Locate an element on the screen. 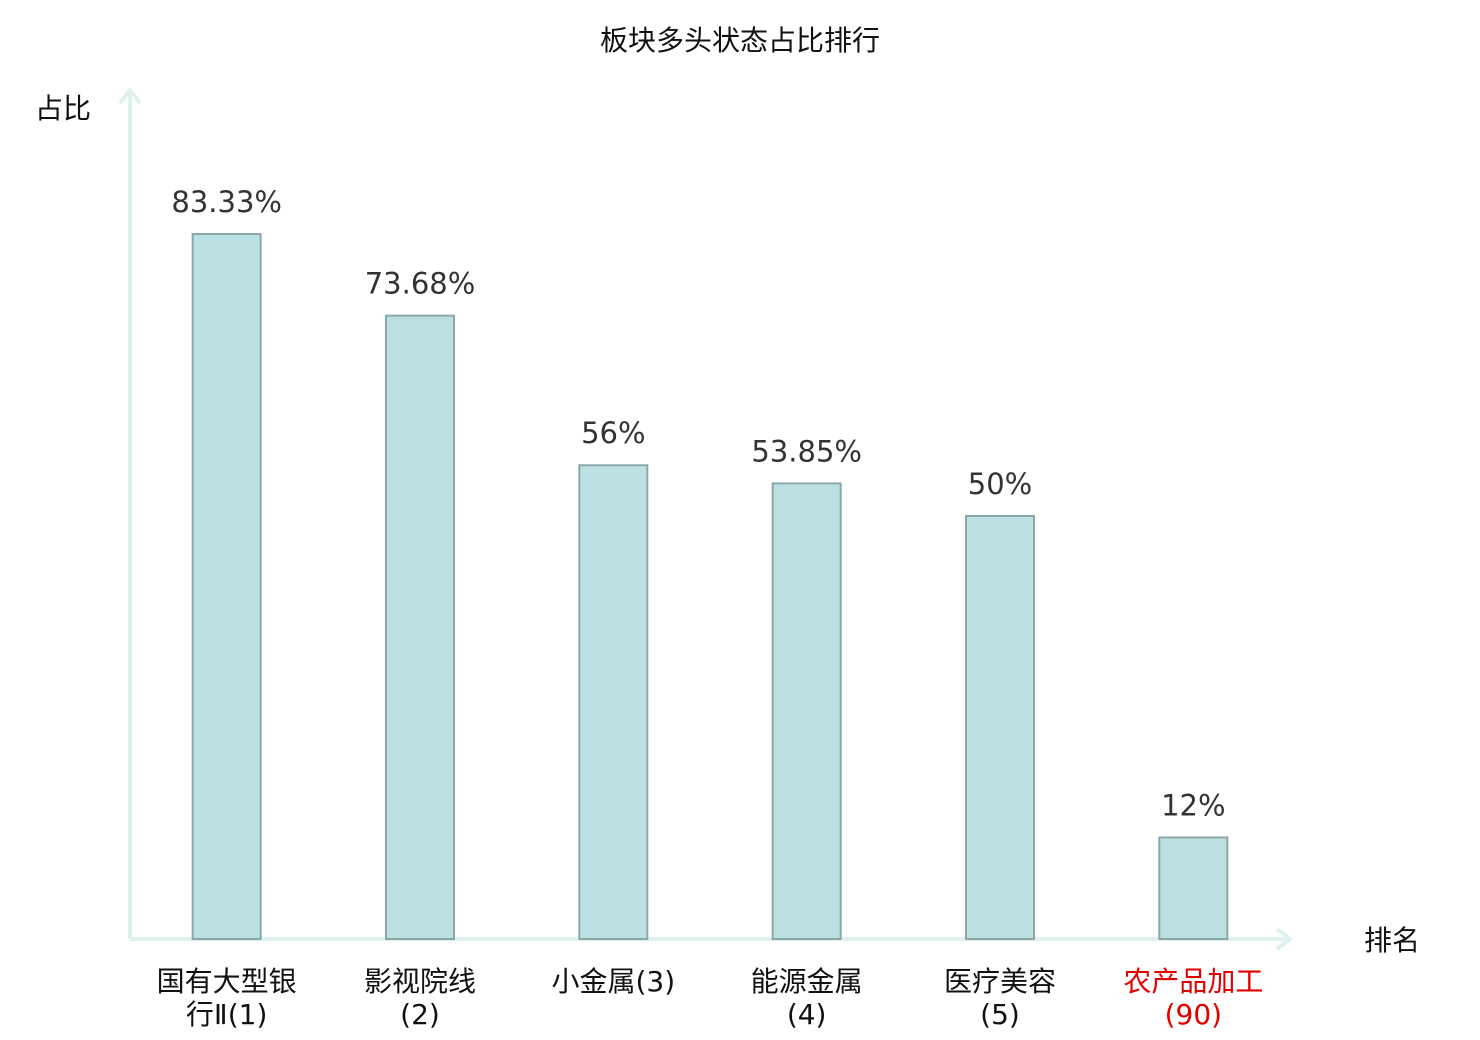 Image resolution: width=1480 pixels, height=1040 pixels. chart-title: 板块多头状态占比排行 is located at coordinates (740, 40).